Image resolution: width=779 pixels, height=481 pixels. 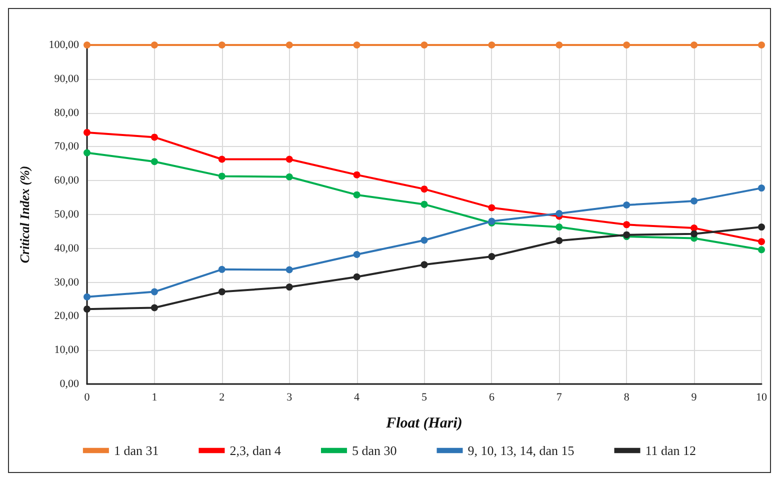 What do you see at coordinates (627, 398) in the screenshot?
I see `x-tick-label: 8` at bounding box center [627, 398].